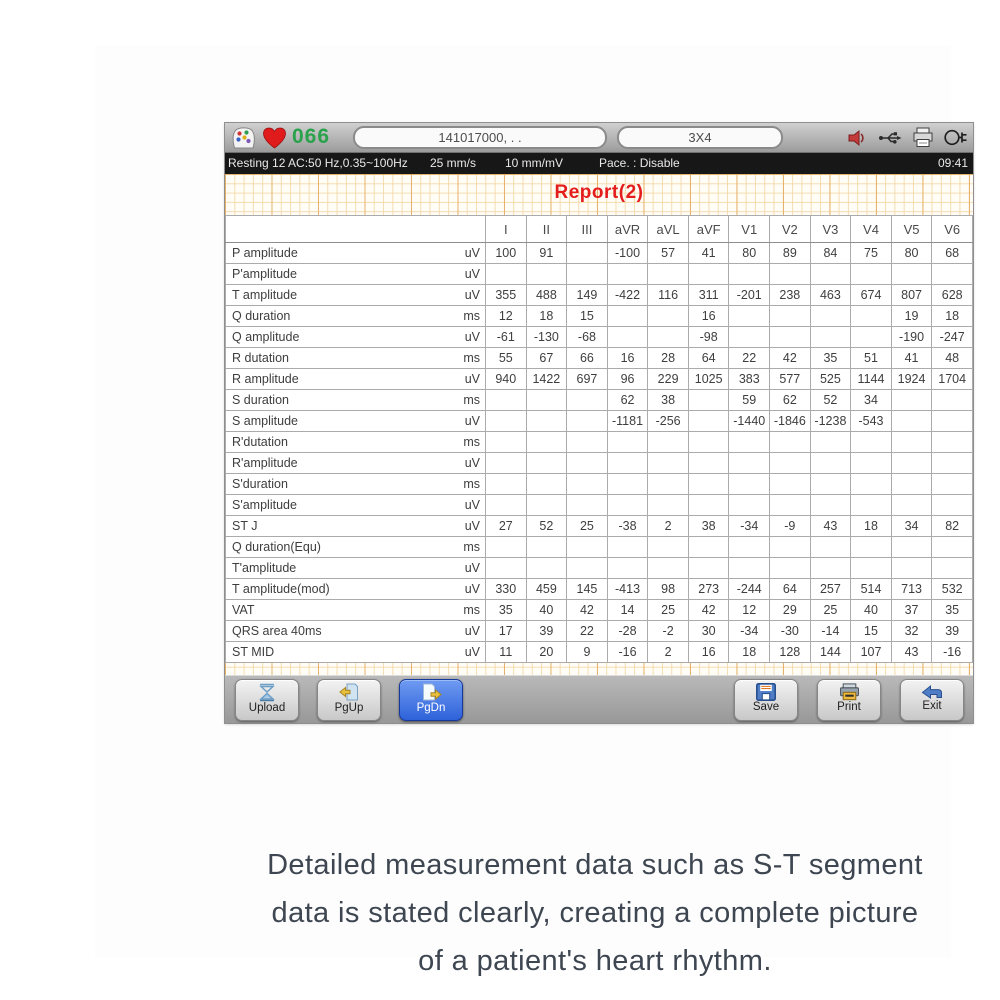  What do you see at coordinates (546, 379) in the screenshot?
I see `value-cell: 1422` at bounding box center [546, 379].